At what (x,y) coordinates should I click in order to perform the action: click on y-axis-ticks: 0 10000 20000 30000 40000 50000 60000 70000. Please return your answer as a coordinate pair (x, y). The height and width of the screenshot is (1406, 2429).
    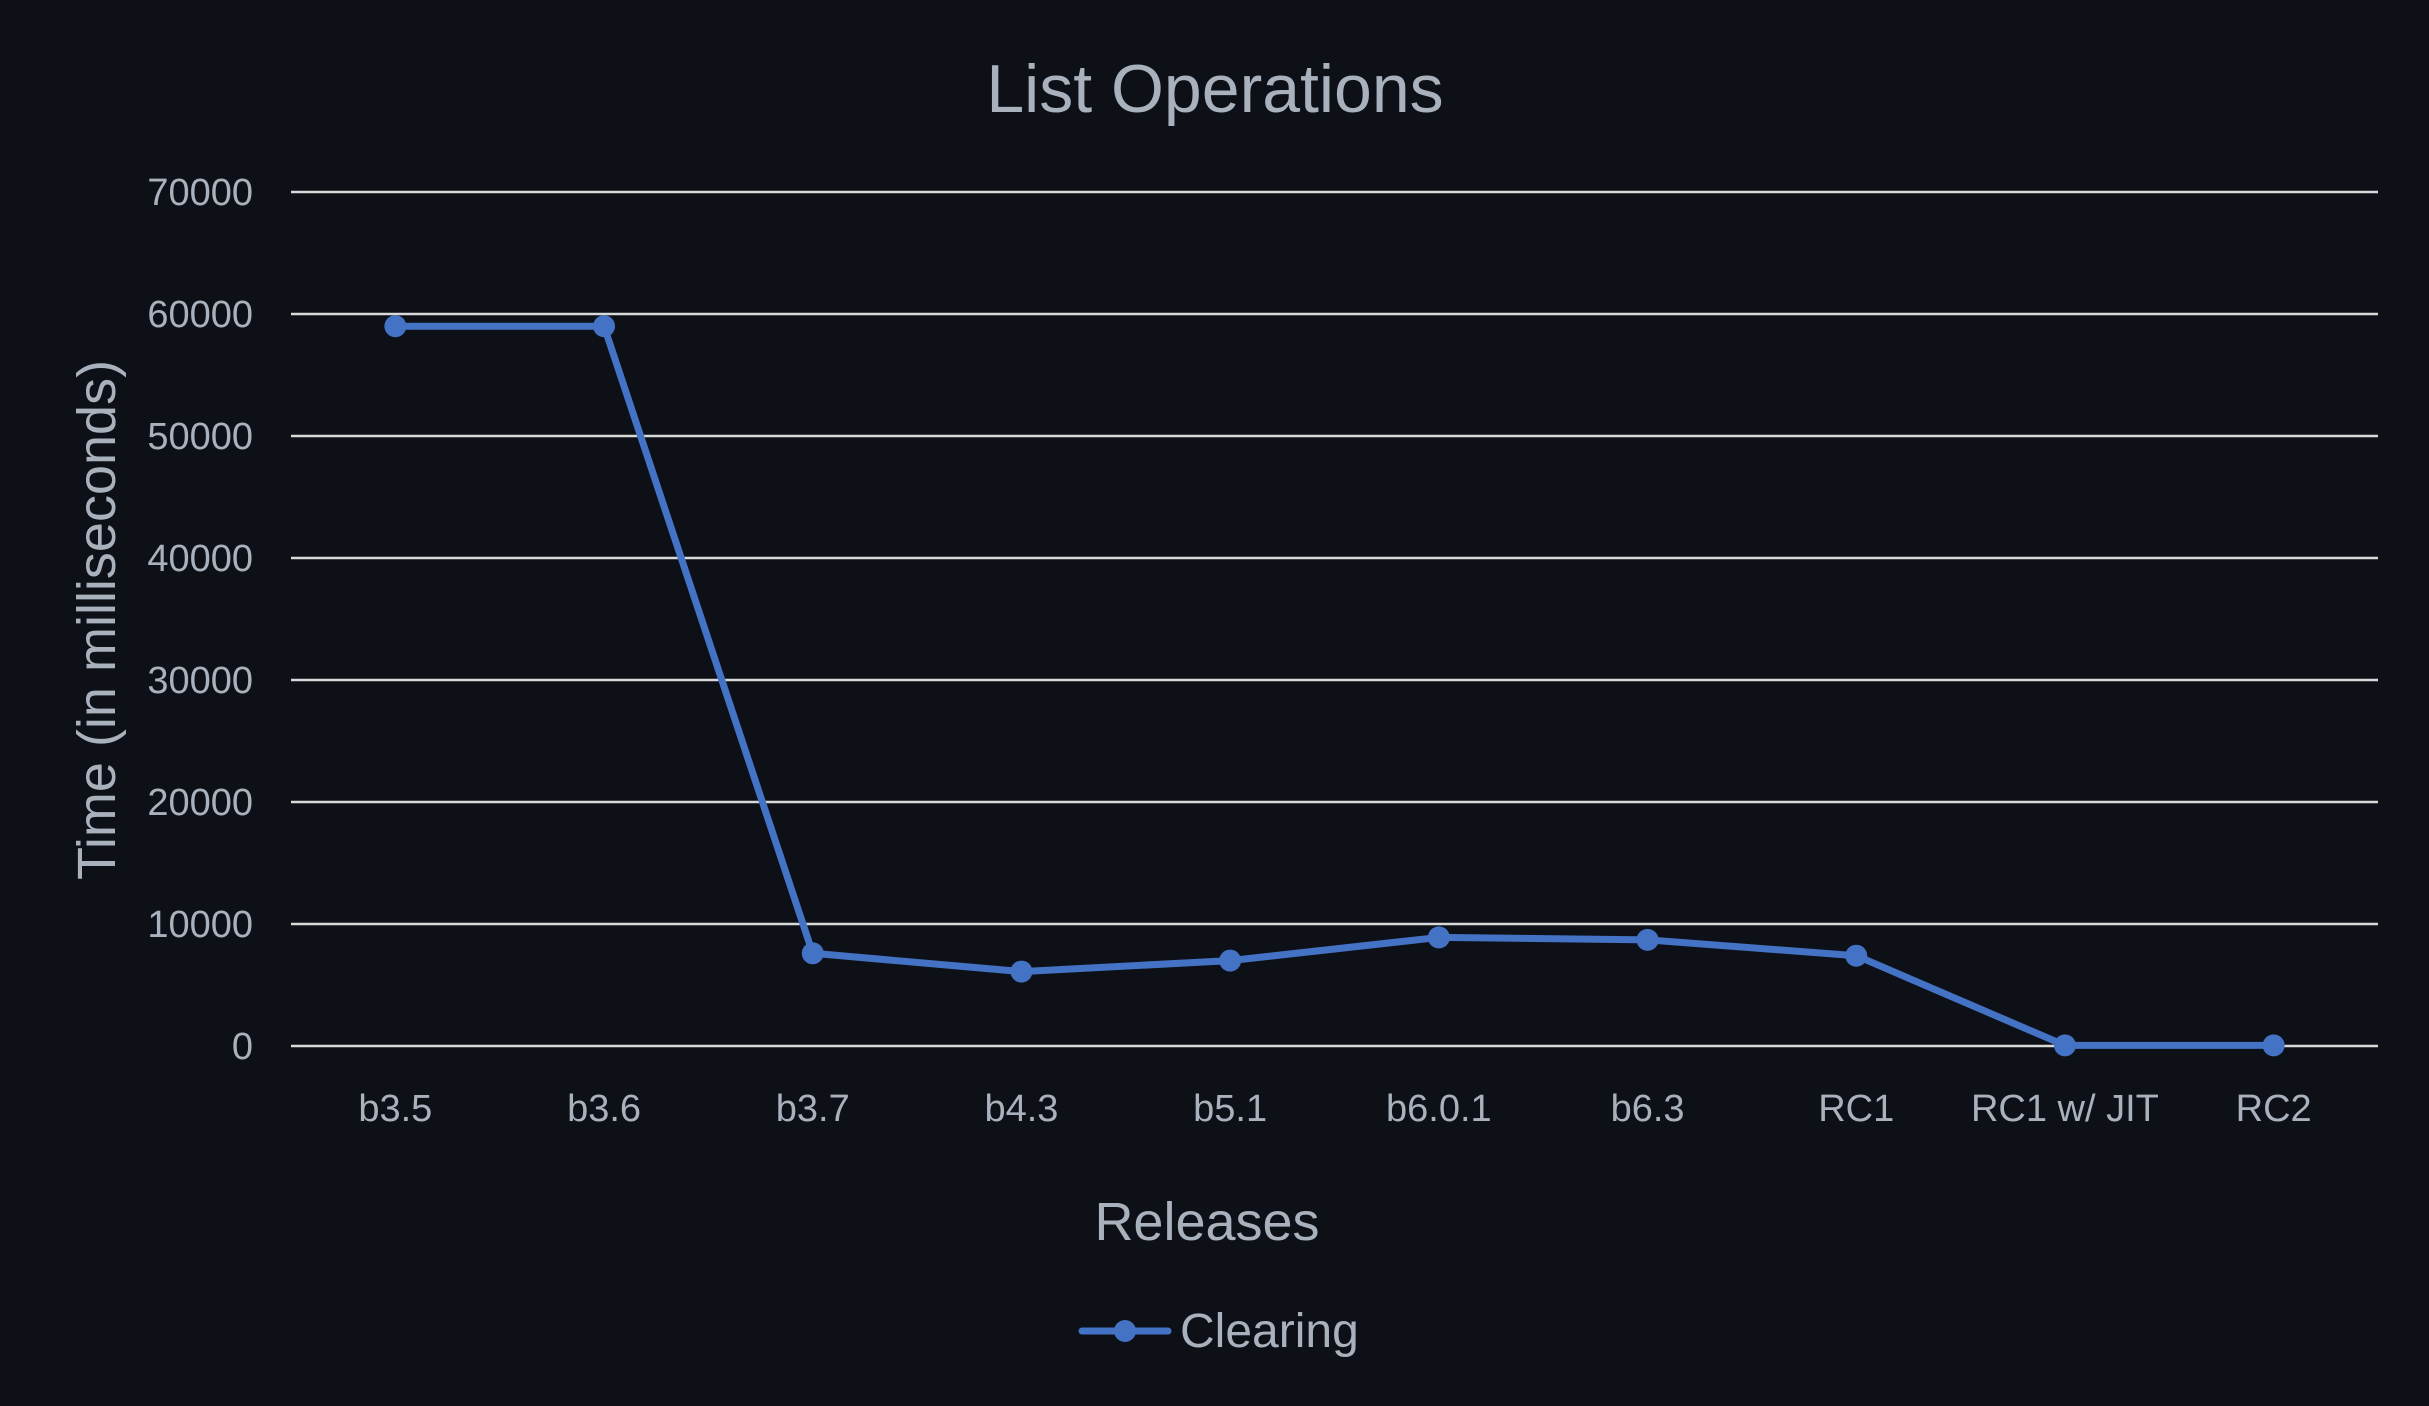
    Looking at the image, I should click on (200, 620).